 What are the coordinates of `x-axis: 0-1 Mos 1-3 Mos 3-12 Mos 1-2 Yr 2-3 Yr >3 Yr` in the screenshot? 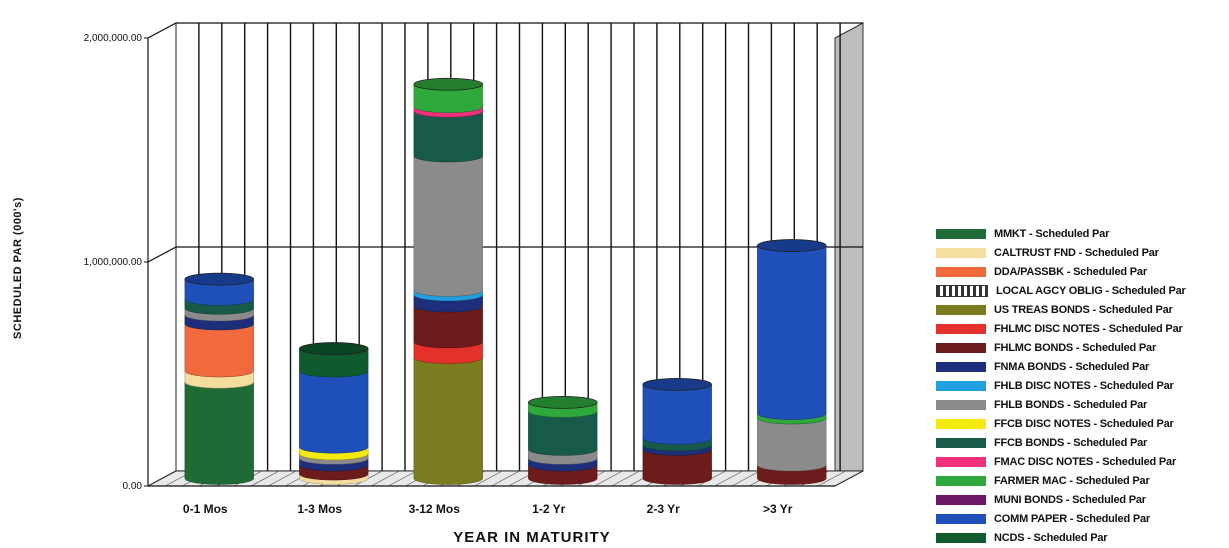 It's located at (491, 500).